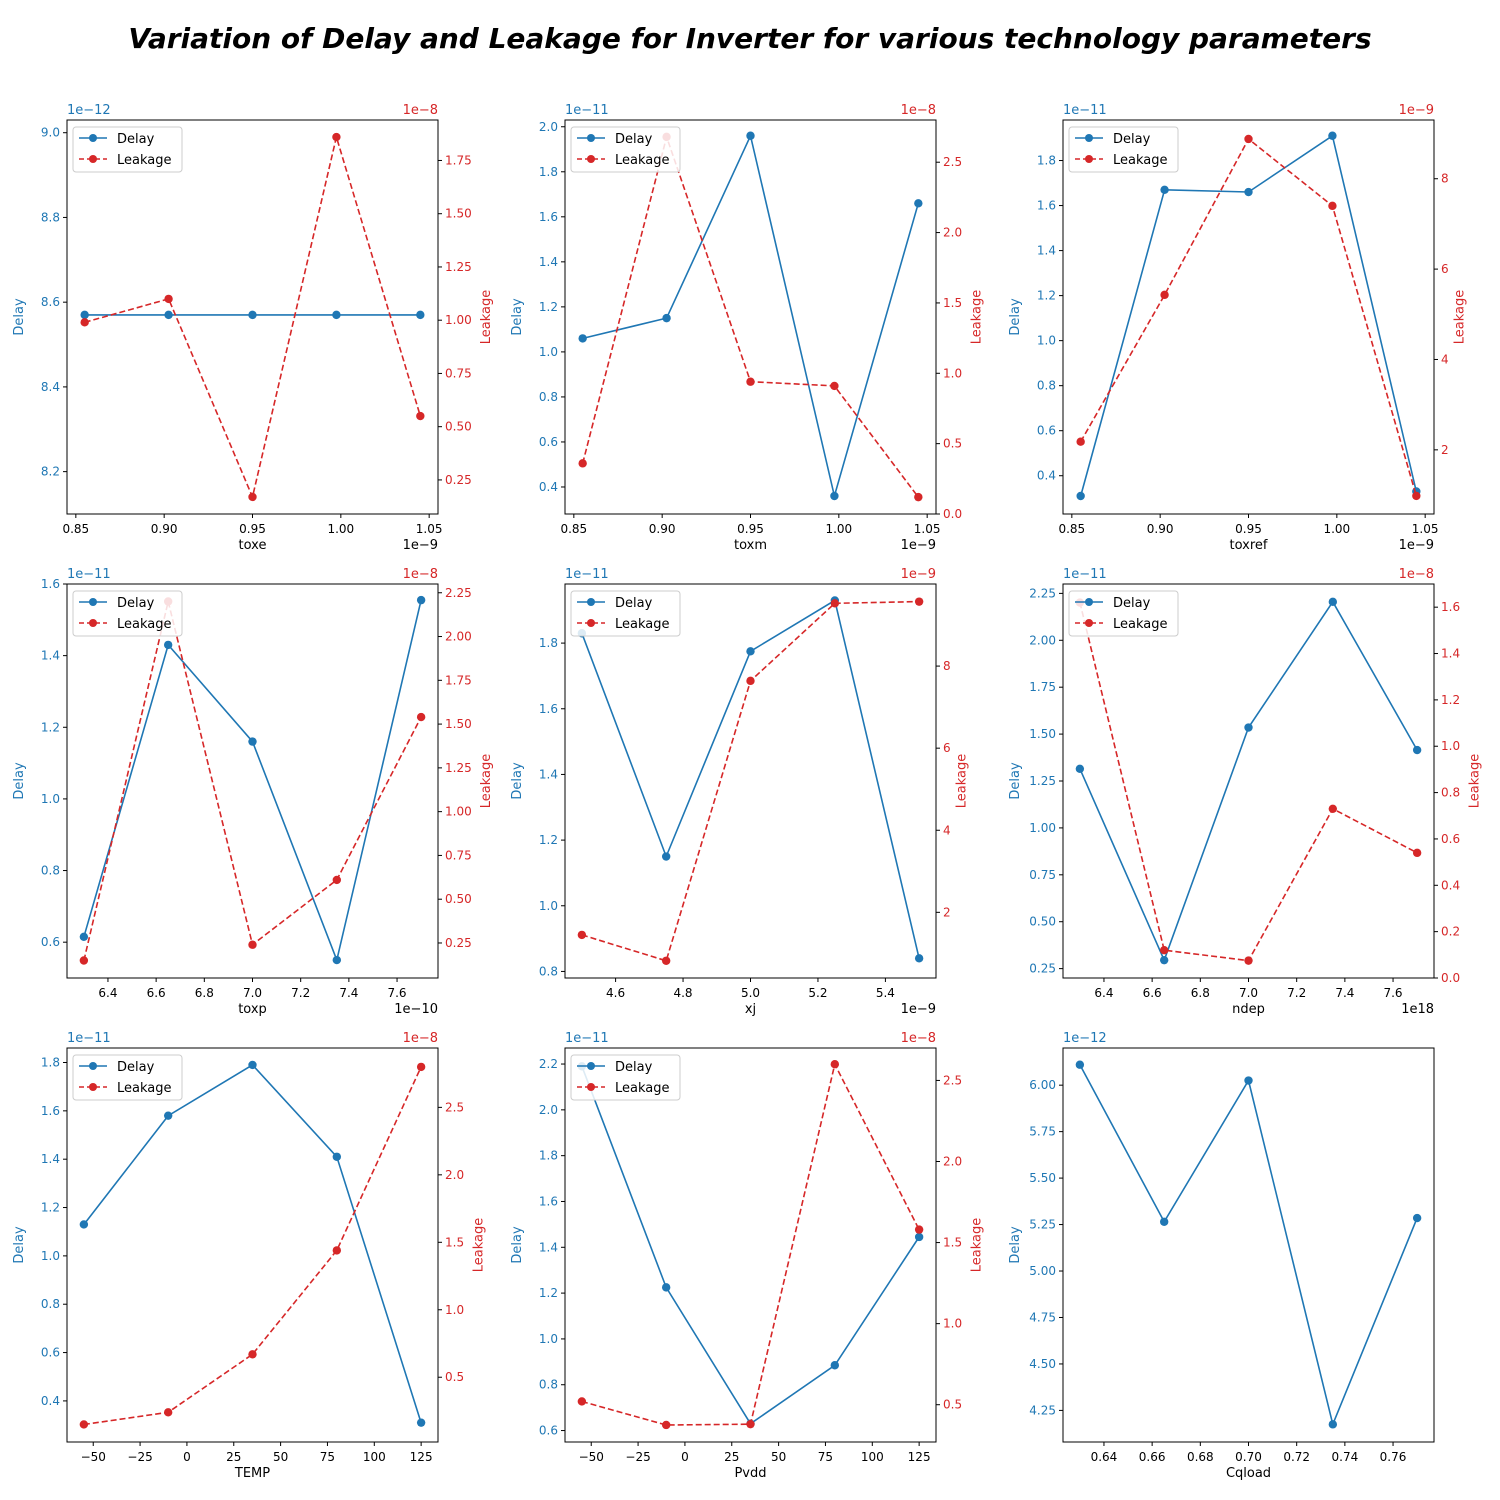  What do you see at coordinates (50, 584) in the screenshot?
I see `y-tick-label: 1.6` at bounding box center [50, 584].